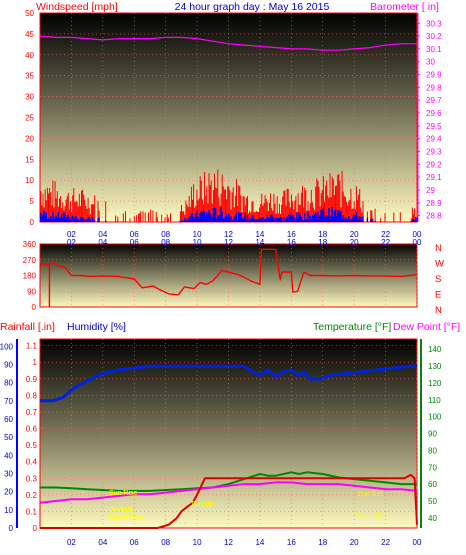 The width and height of the screenshot is (466, 555). What do you see at coordinates (8, 364) in the screenshot?
I see `humidity-tick-label: 90` at bounding box center [8, 364].